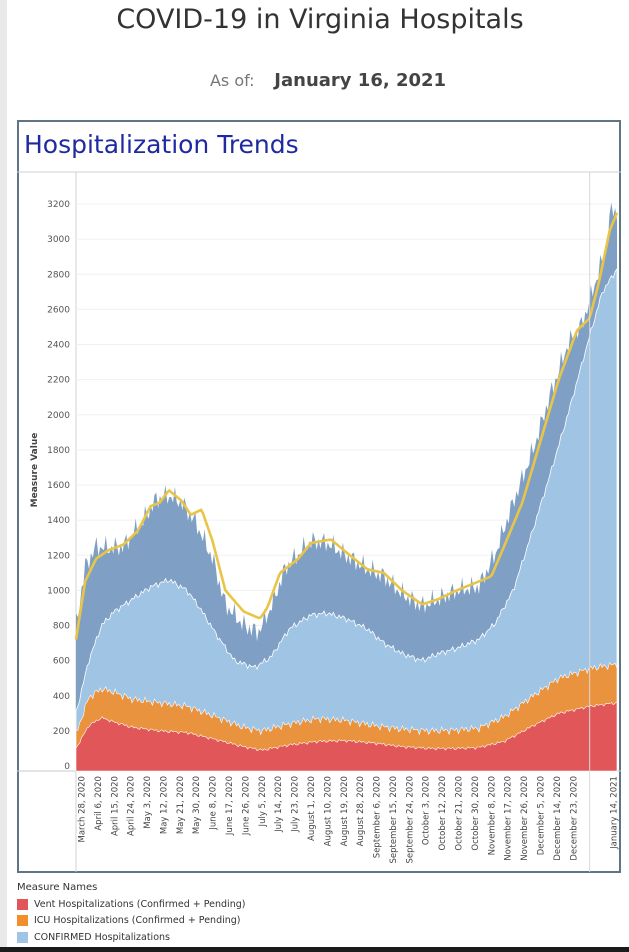 The height and width of the screenshot is (952, 629). I want to click on x-tick-label: August 1, 2020, so click(312, 808).